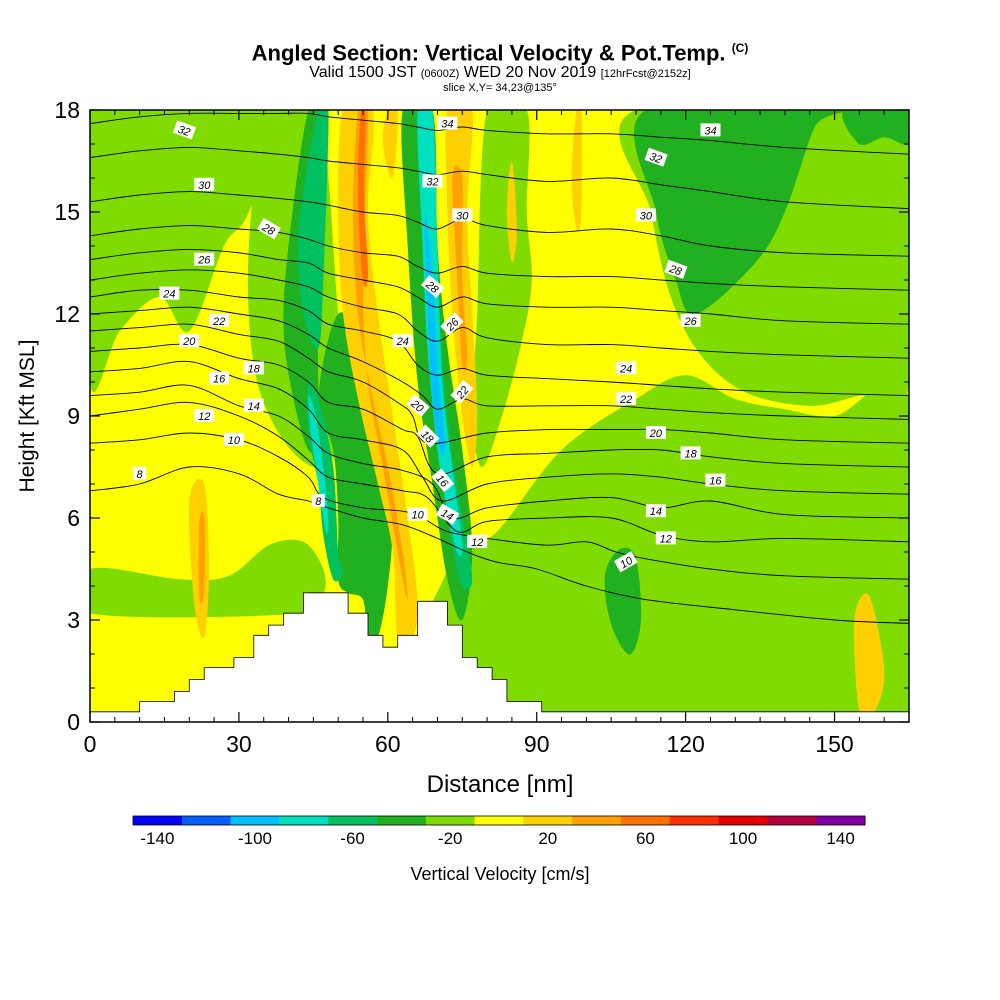  I want to click on svg-text: 18, so click(254, 369).